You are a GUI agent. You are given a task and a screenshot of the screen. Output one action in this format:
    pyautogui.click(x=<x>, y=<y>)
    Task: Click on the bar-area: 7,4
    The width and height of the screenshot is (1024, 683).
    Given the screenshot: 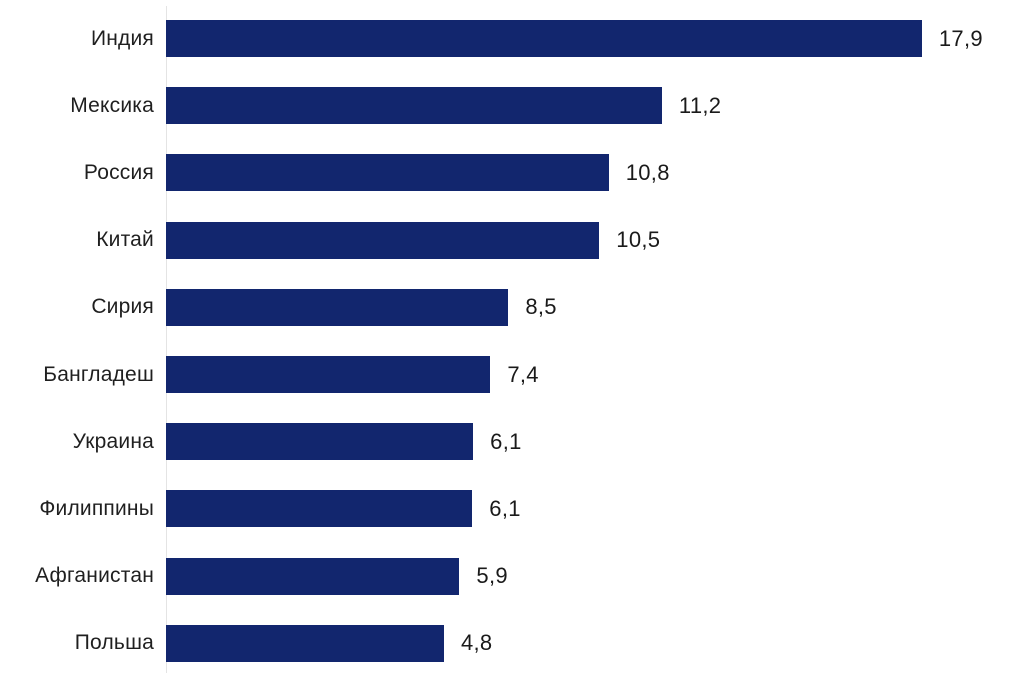 What is the action you would take?
    pyautogui.click(x=595, y=374)
    